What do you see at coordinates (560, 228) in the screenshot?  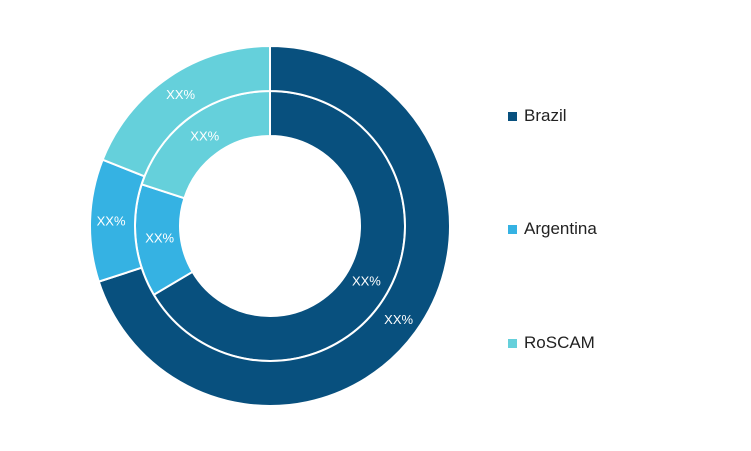 I see `legend-label-argentina: Argentina` at bounding box center [560, 228].